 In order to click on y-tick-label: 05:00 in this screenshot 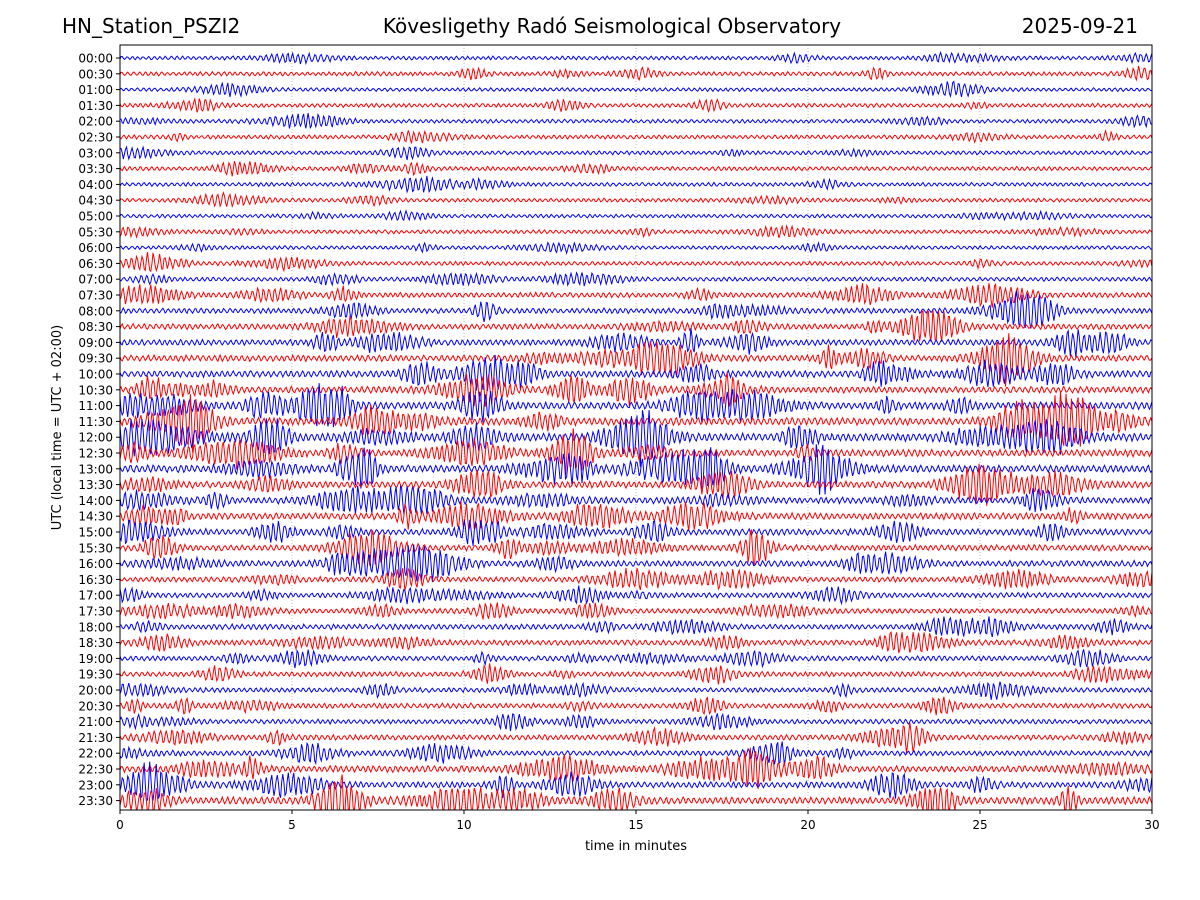, I will do `click(95, 217)`.